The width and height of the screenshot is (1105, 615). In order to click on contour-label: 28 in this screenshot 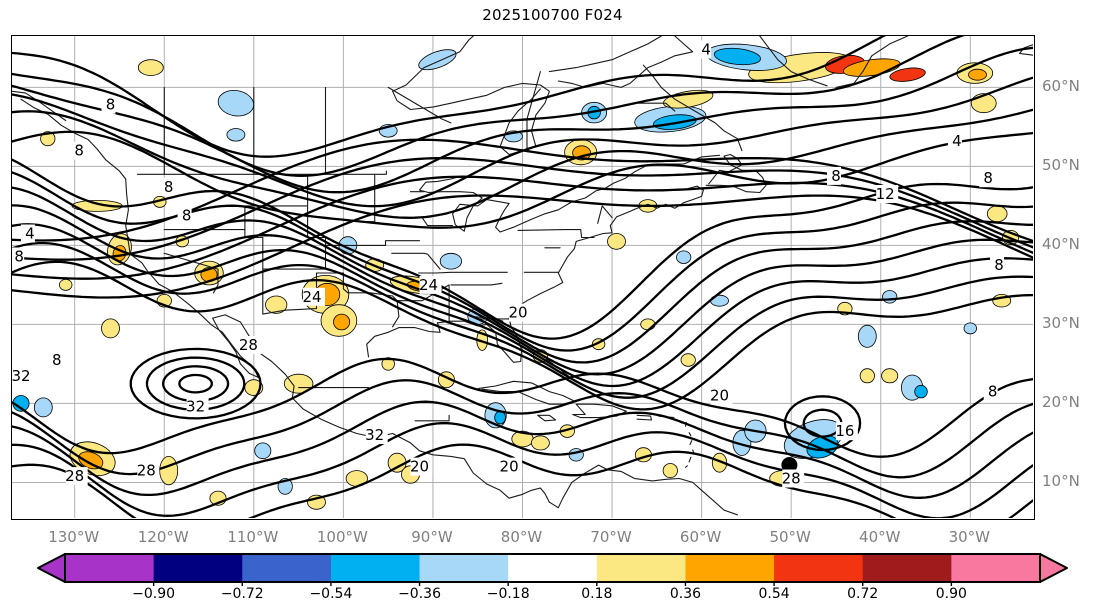, I will do `click(791, 479)`.